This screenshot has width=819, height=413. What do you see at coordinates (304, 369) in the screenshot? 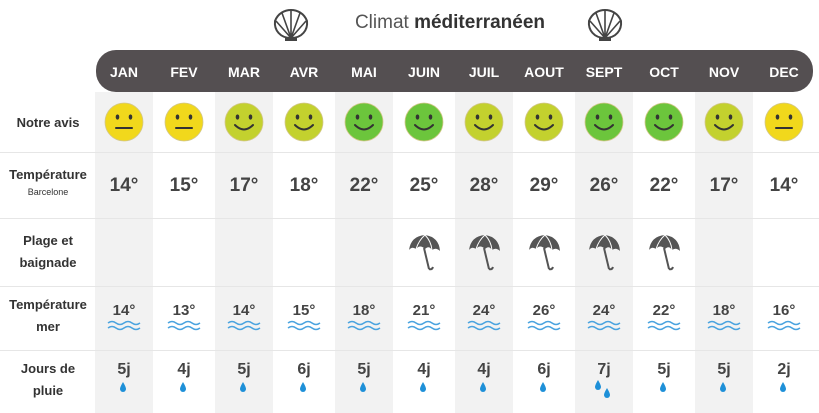
I see `rain-days-value: 6j` at bounding box center [304, 369].